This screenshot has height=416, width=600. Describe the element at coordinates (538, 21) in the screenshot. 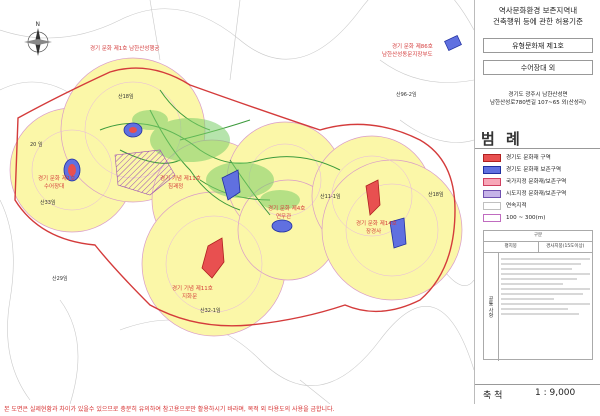

I see `panel-heading-line2: 건축행위 등에 관한 허용기준` at that location.